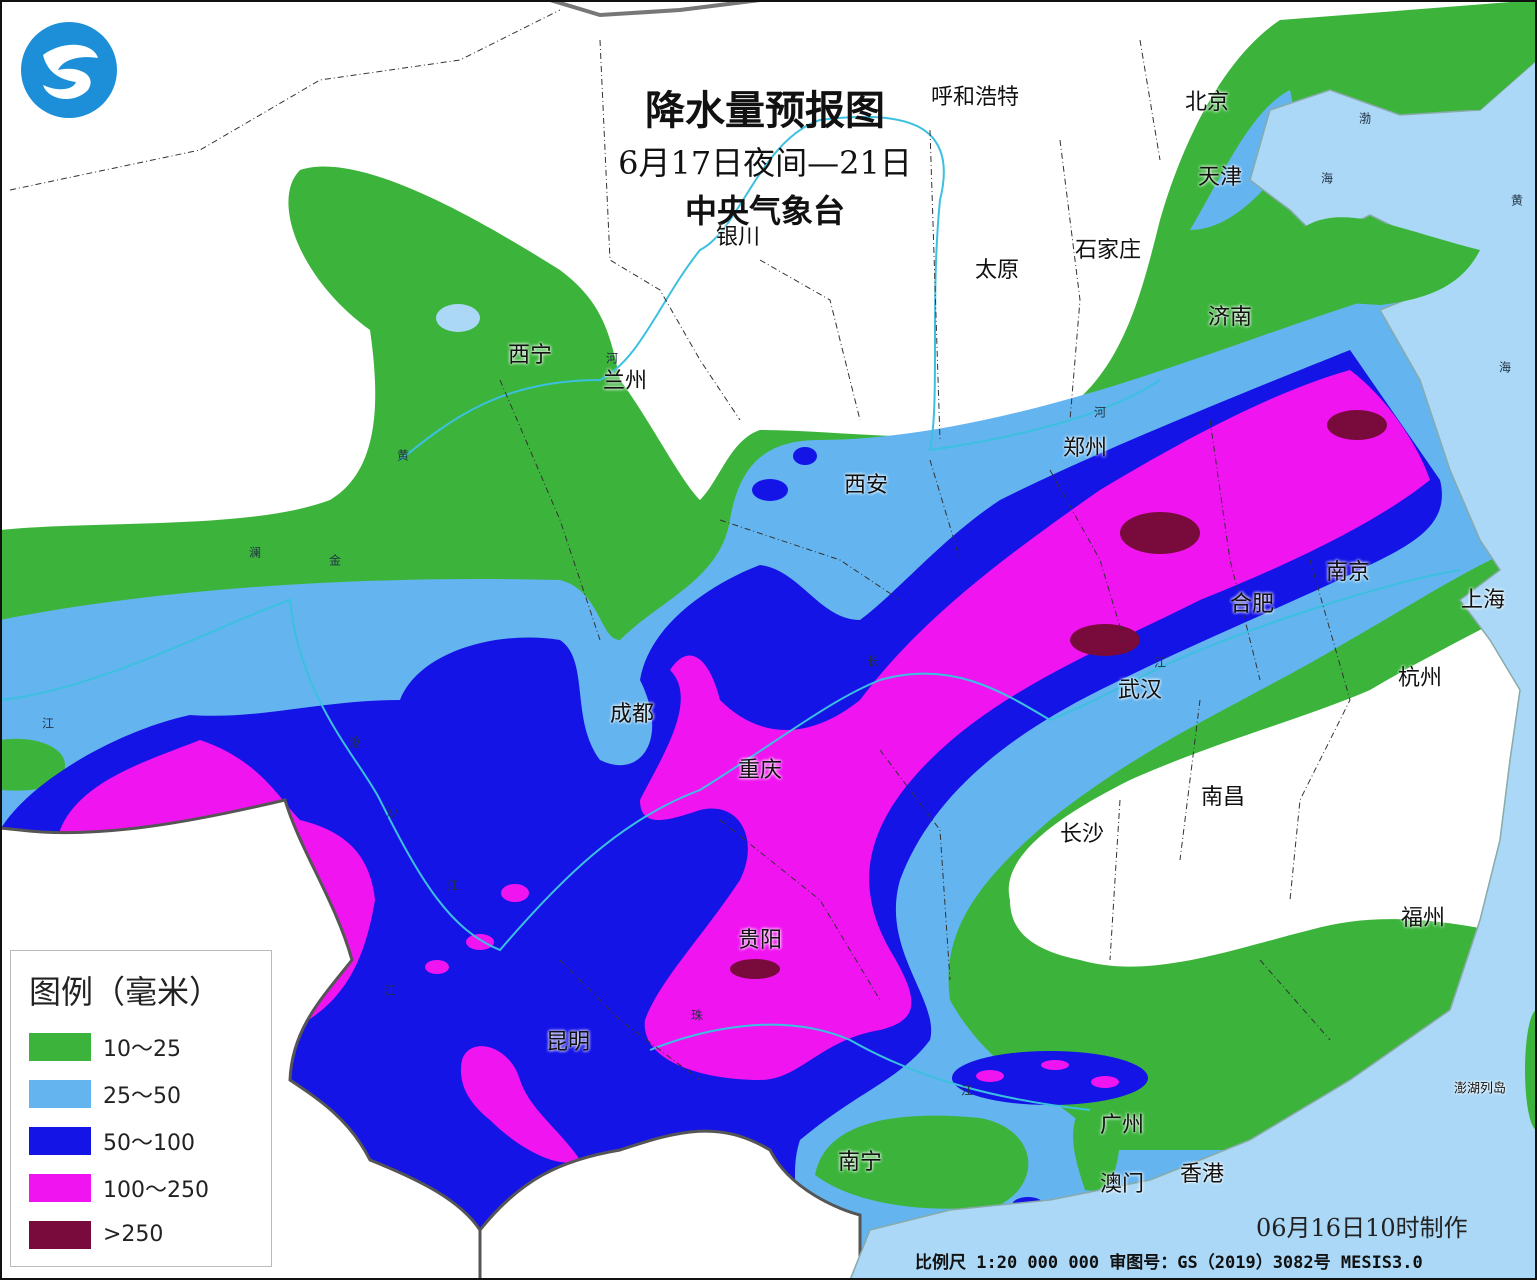 The width and height of the screenshot is (1537, 1280). Describe the element at coordinates (1220, 177) in the screenshot. I see `city-label: 天津` at that location.